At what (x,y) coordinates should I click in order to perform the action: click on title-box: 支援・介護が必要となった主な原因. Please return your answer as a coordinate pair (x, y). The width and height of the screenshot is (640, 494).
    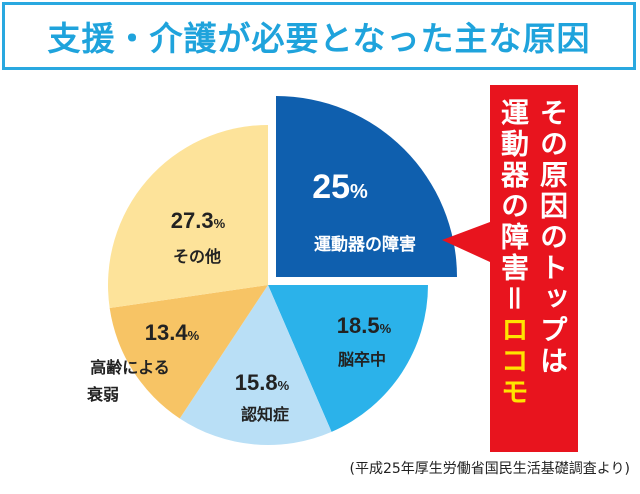
    Looking at the image, I should click on (319, 36).